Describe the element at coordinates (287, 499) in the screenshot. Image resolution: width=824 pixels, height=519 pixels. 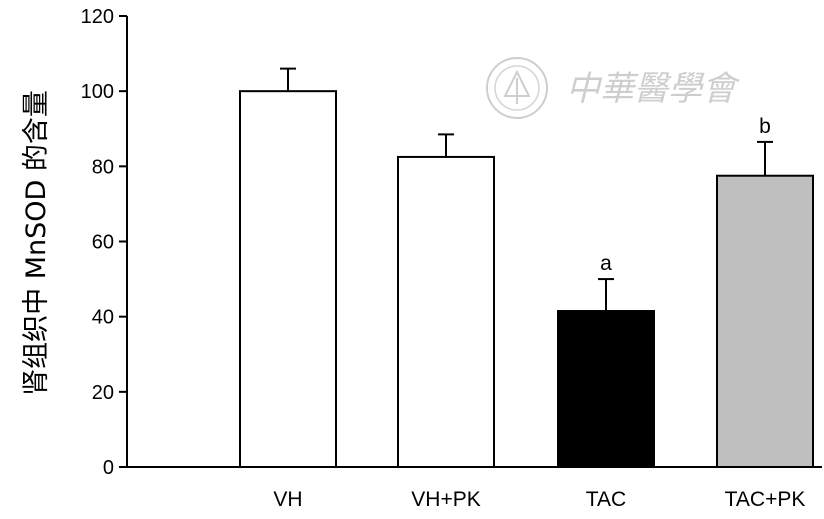
I see `x-tick-label: VH` at that location.